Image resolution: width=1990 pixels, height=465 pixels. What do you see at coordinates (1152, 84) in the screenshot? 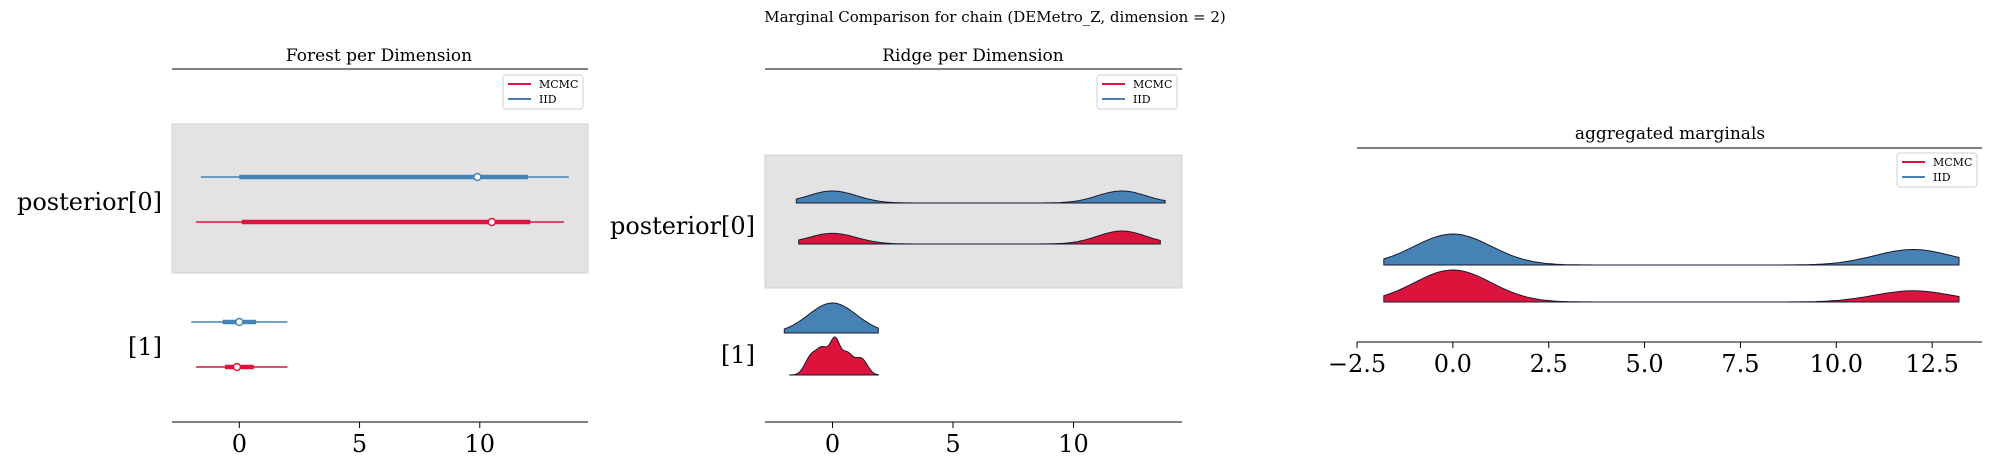
I see `ridge-legend-mcmc-label: MCMC` at bounding box center [1152, 84].